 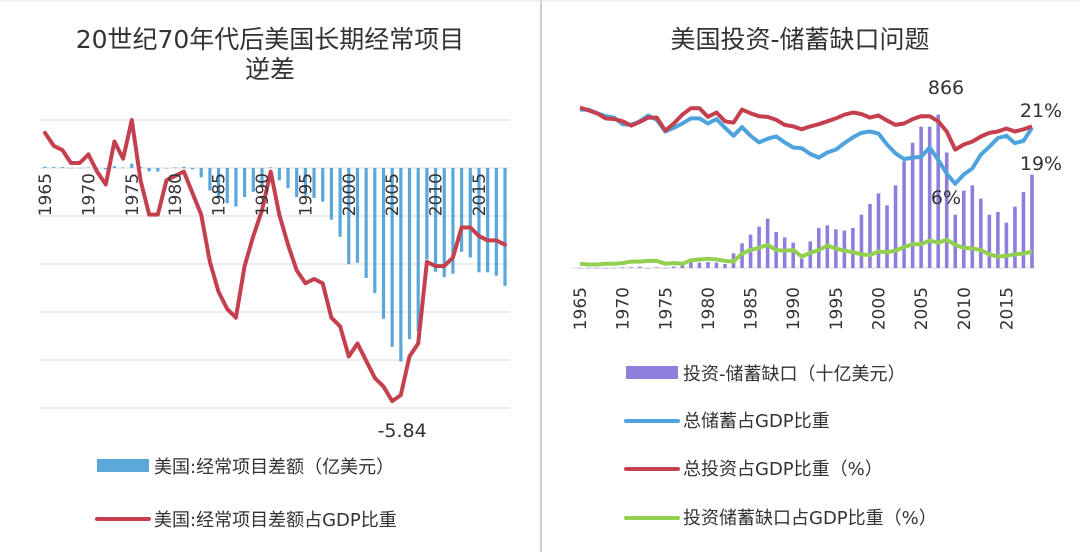 What do you see at coordinates (505, 227) in the screenshot?
I see `left-bar-2018` at bounding box center [505, 227].